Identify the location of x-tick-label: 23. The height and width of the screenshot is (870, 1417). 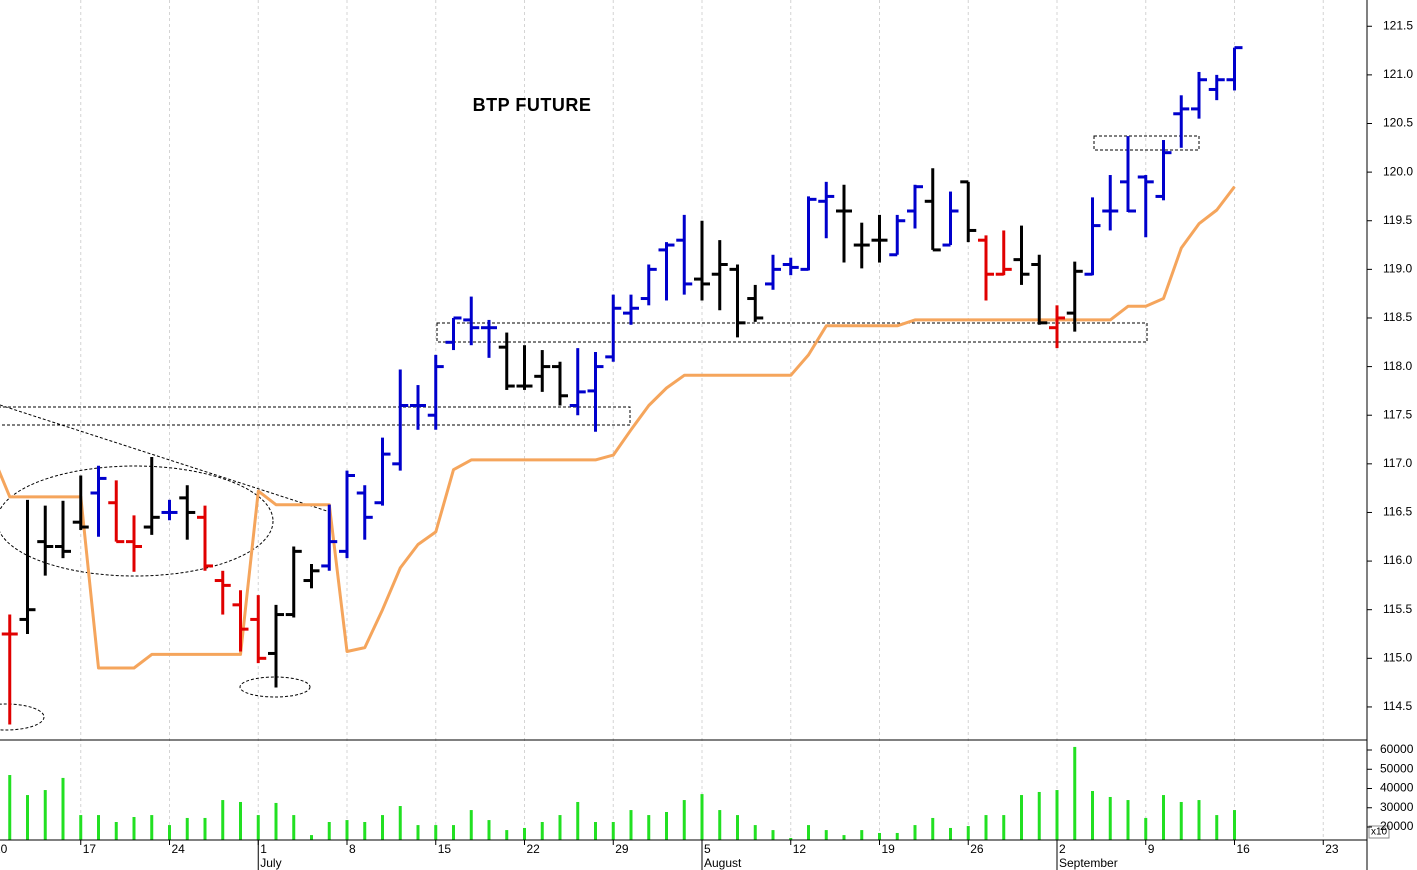
(1332, 849).